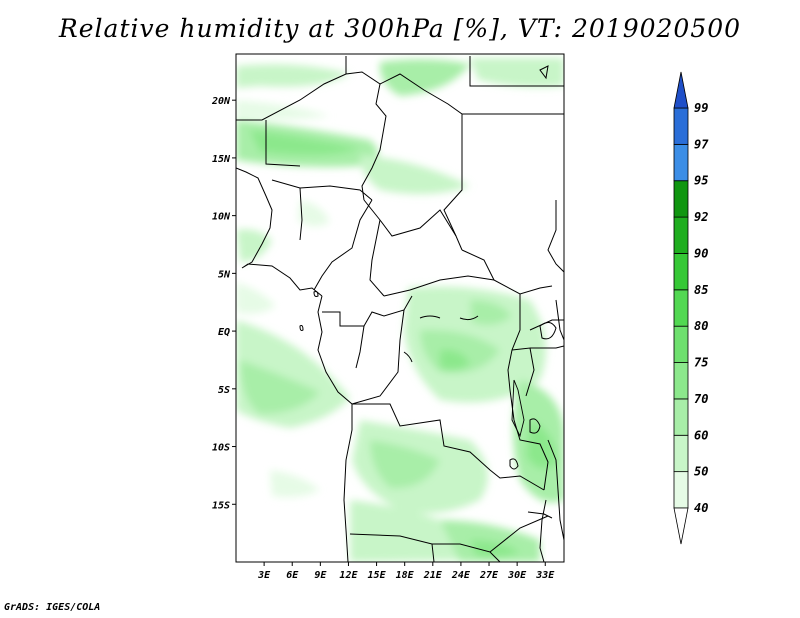 The image size is (800, 618). What do you see at coordinates (377, 575) in the screenshot?
I see `lon-tick-label: 15E` at bounding box center [377, 575].